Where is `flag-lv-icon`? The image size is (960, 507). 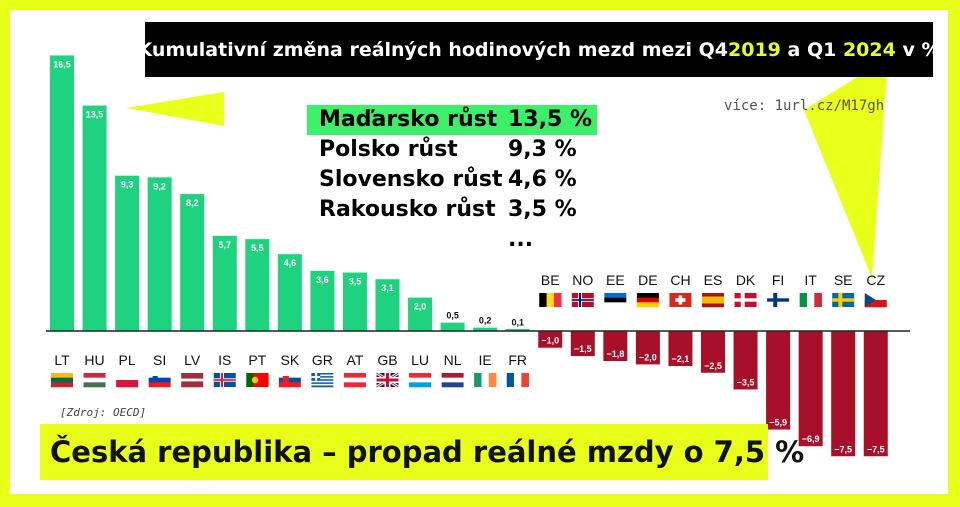
flag-lv-icon is located at coordinates (192, 380).